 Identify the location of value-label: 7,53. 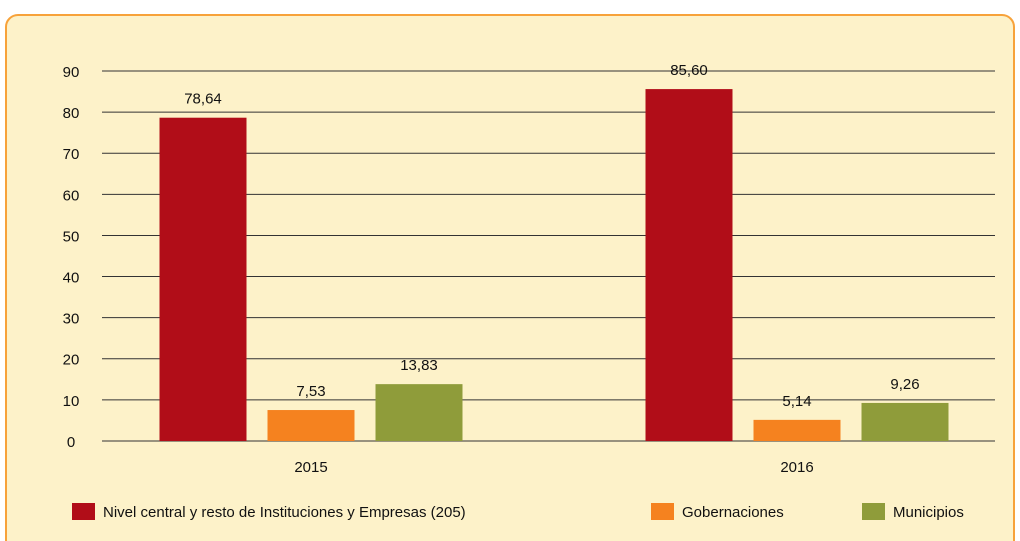
(310, 391).